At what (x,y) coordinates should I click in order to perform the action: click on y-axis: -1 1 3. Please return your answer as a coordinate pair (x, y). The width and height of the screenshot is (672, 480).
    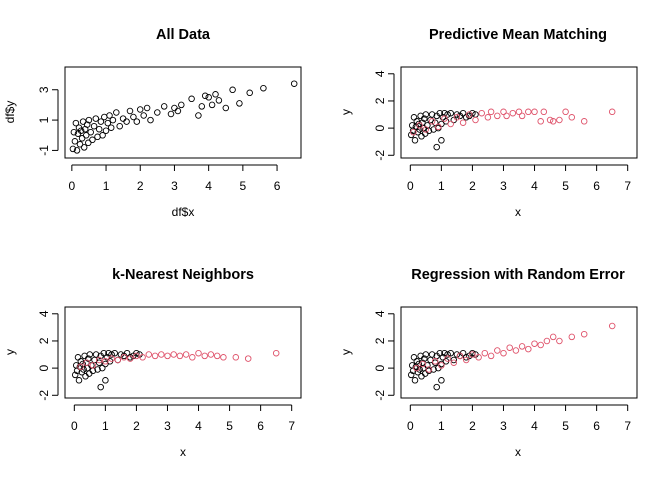
    Looking at the image, I should click on (48, 121).